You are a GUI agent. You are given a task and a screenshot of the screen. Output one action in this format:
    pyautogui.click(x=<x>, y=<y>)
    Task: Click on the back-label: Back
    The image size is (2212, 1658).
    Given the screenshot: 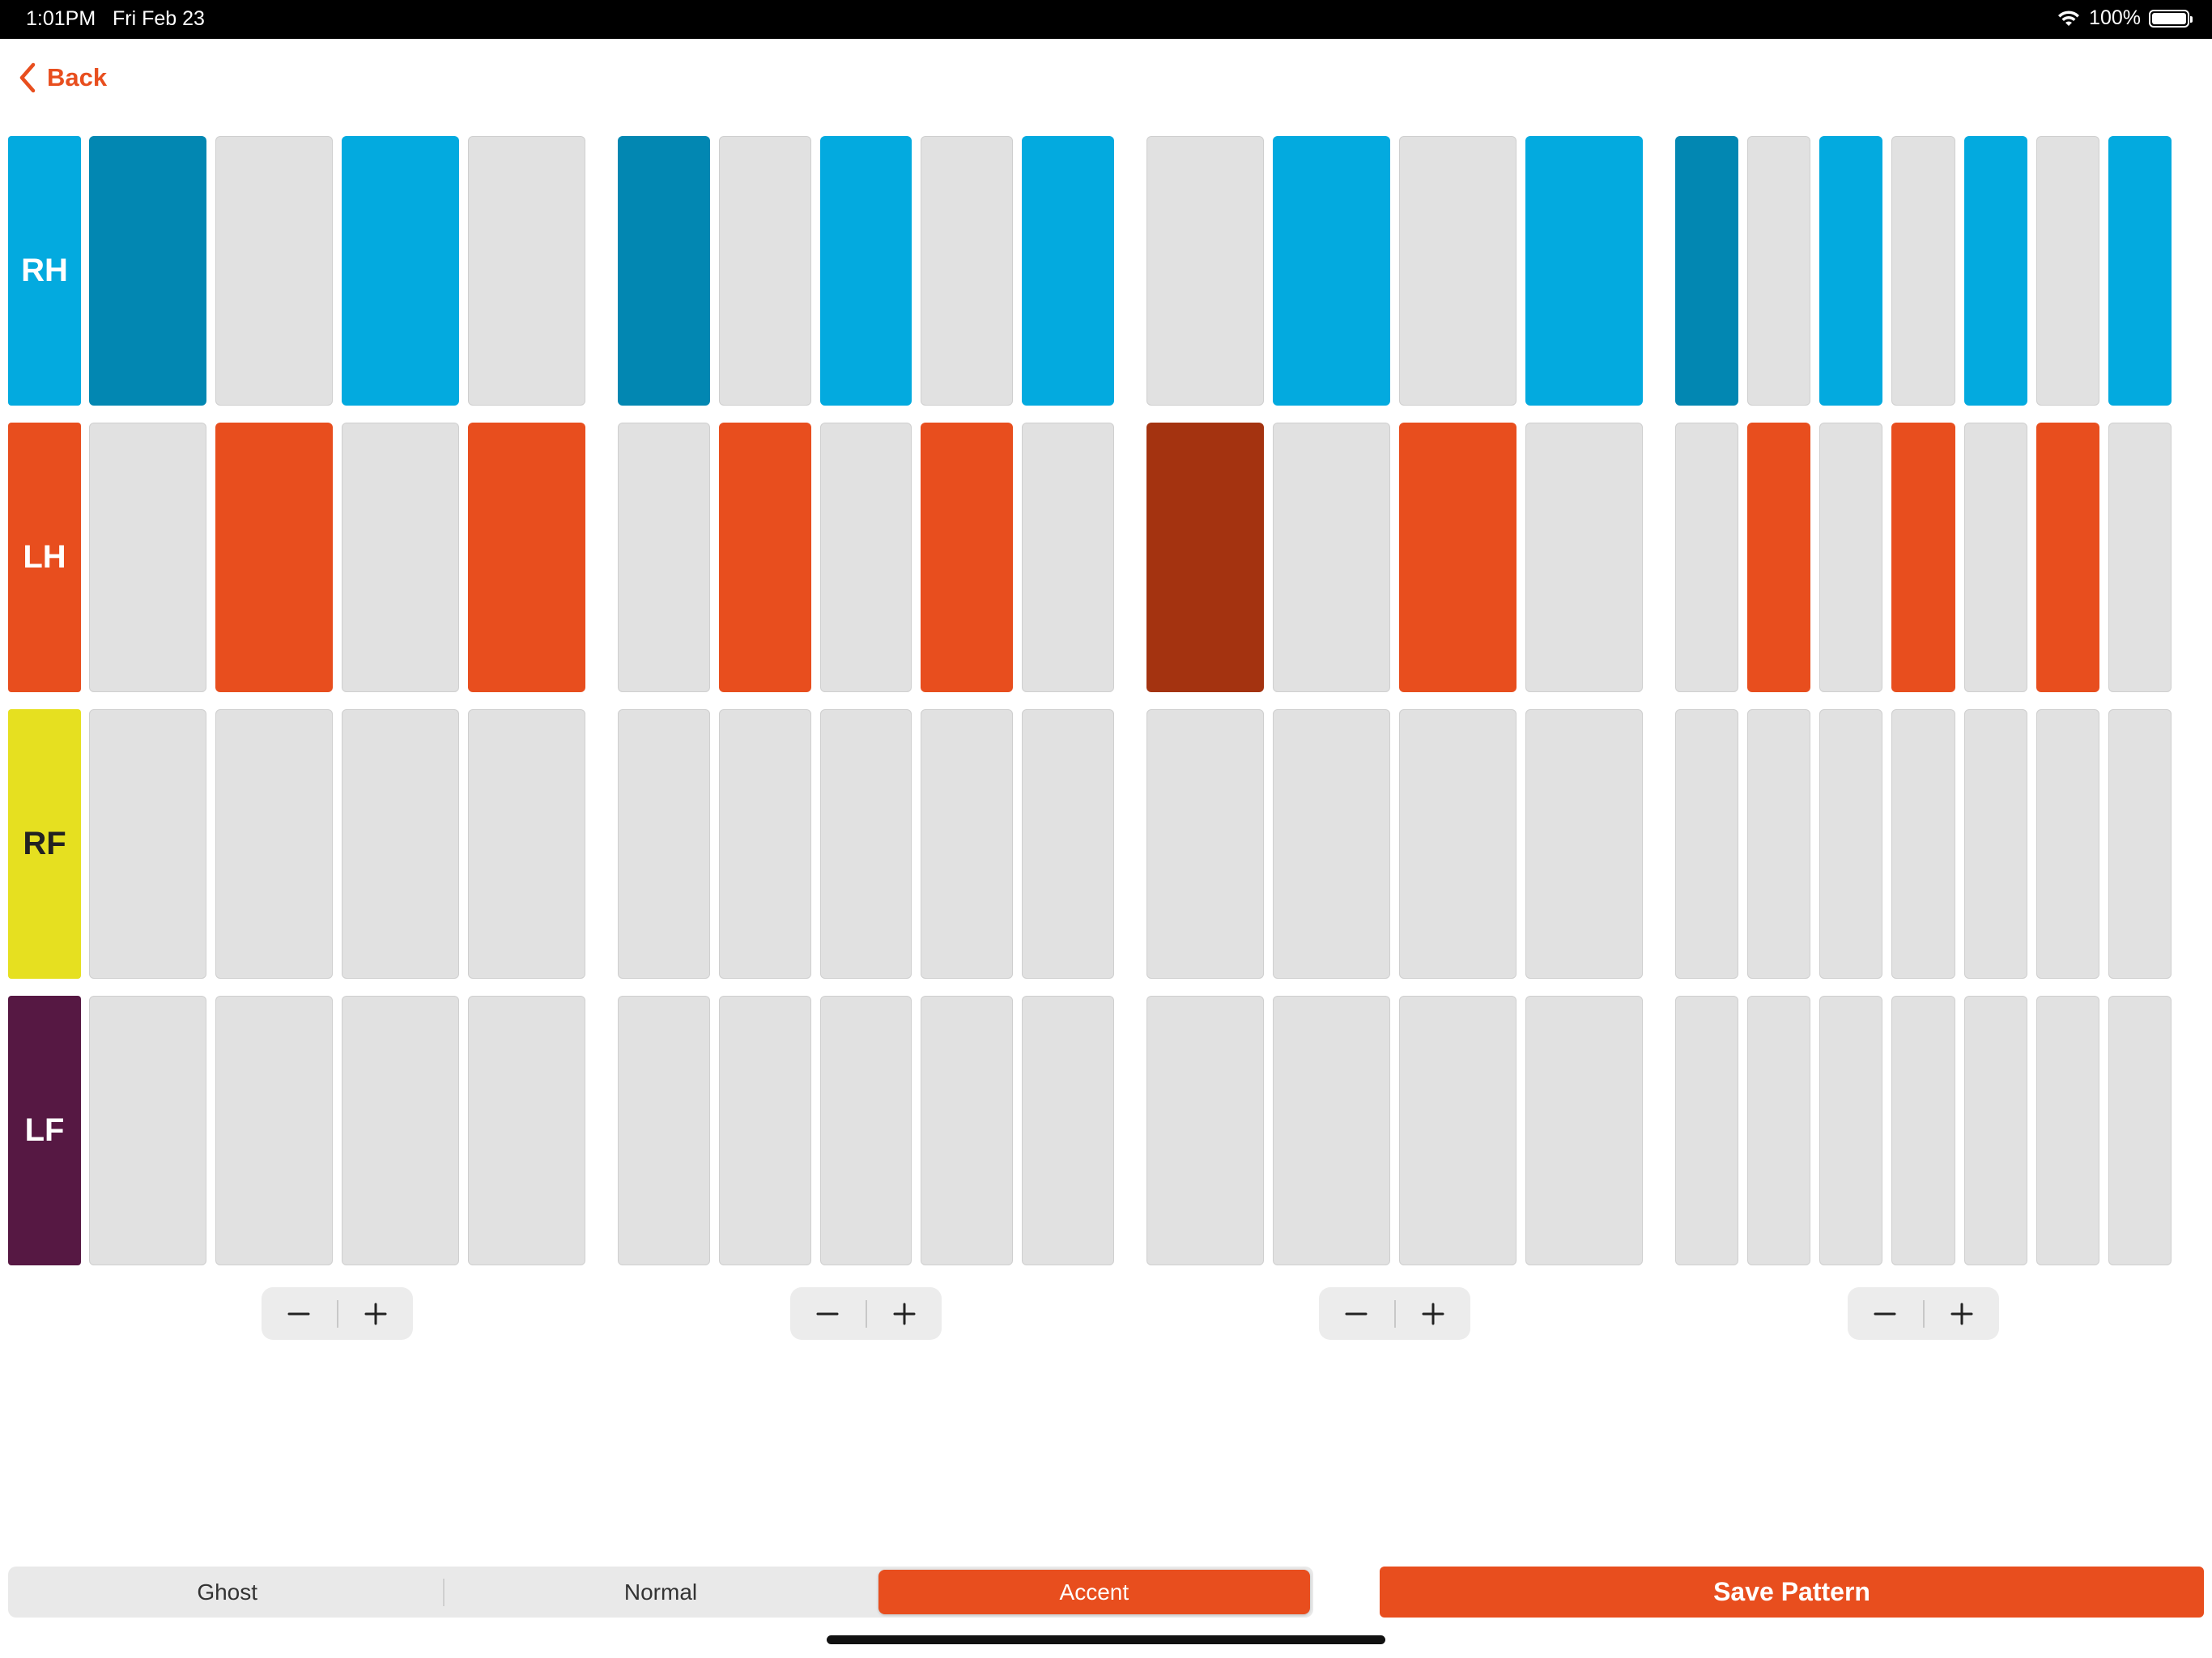 What is the action you would take?
    pyautogui.click(x=77, y=77)
    